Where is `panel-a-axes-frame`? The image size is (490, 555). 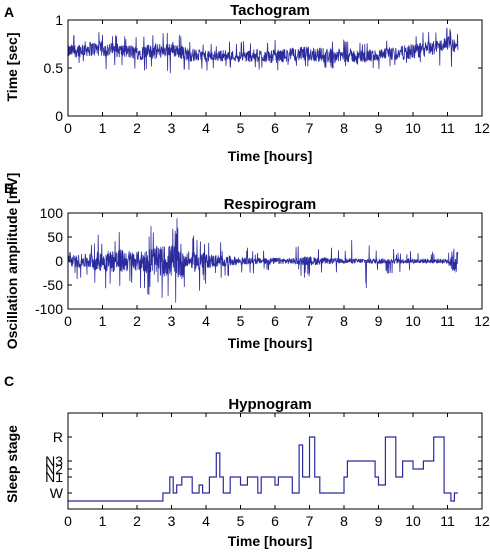 panel-a-axes-frame is located at coordinates (275, 68).